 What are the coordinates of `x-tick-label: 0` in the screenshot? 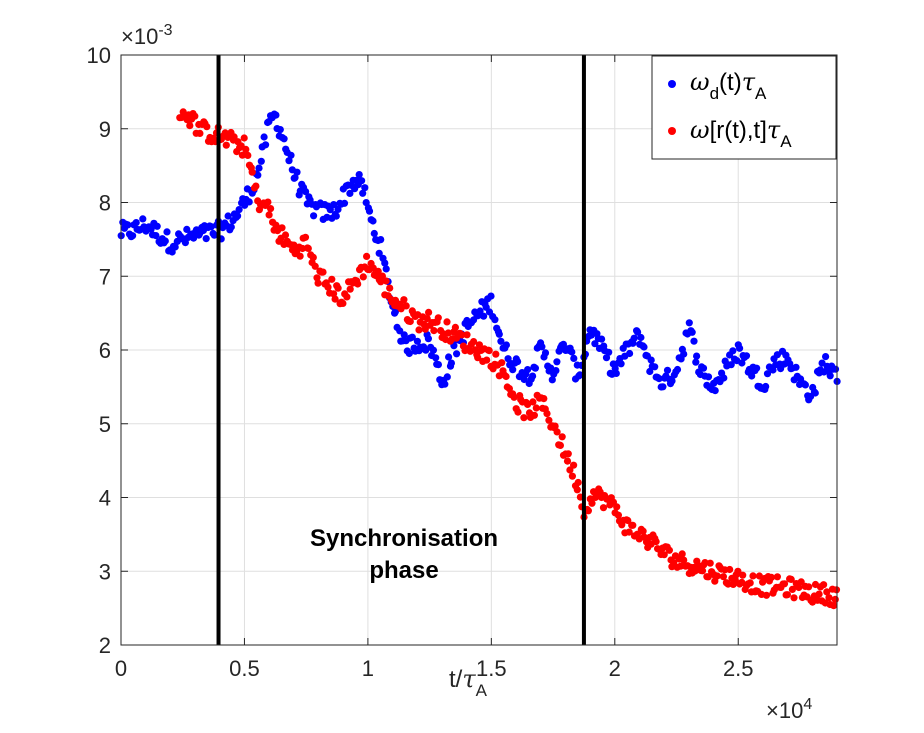 It's located at (121, 668).